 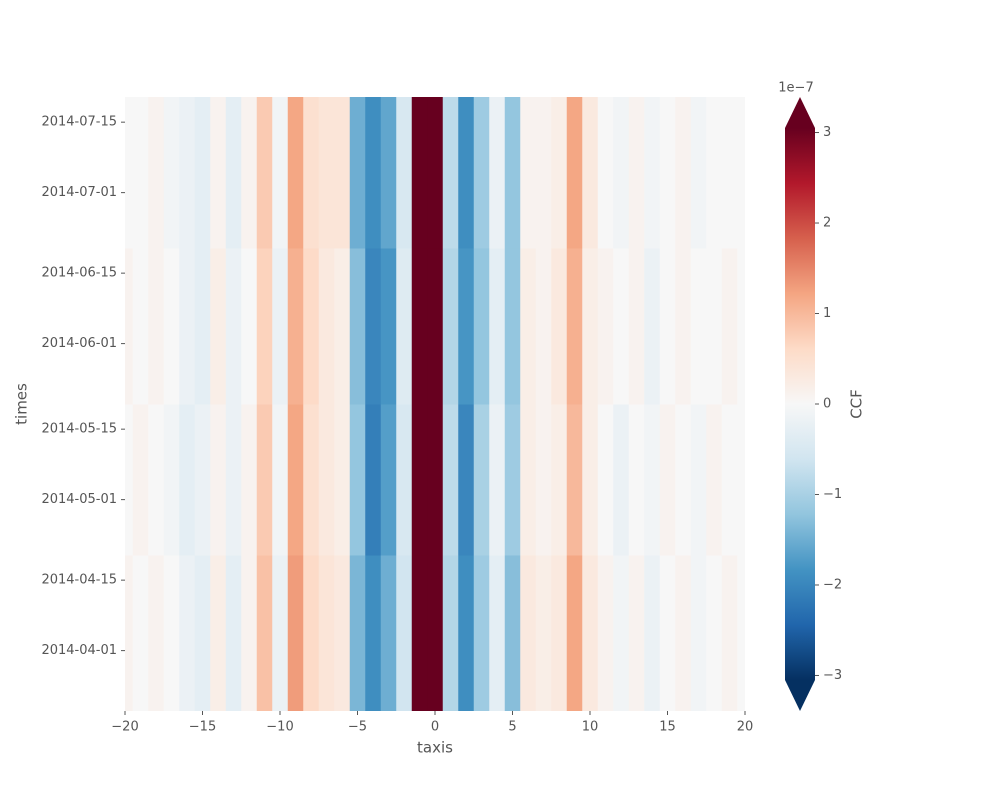 What do you see at coordinates (79, 122) in the screenshot?
I see `y-tick-label: 2014-07-15` at bounding box center [79, 122].